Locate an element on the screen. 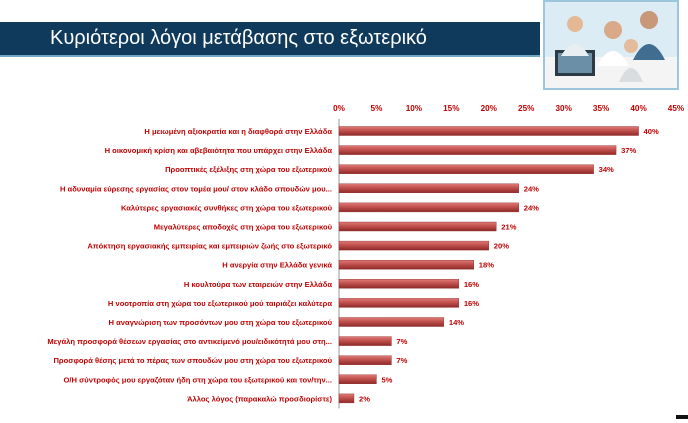 This screenshot has height=423, width=688. people-at-computer-image is located at coordinates (611, 45).